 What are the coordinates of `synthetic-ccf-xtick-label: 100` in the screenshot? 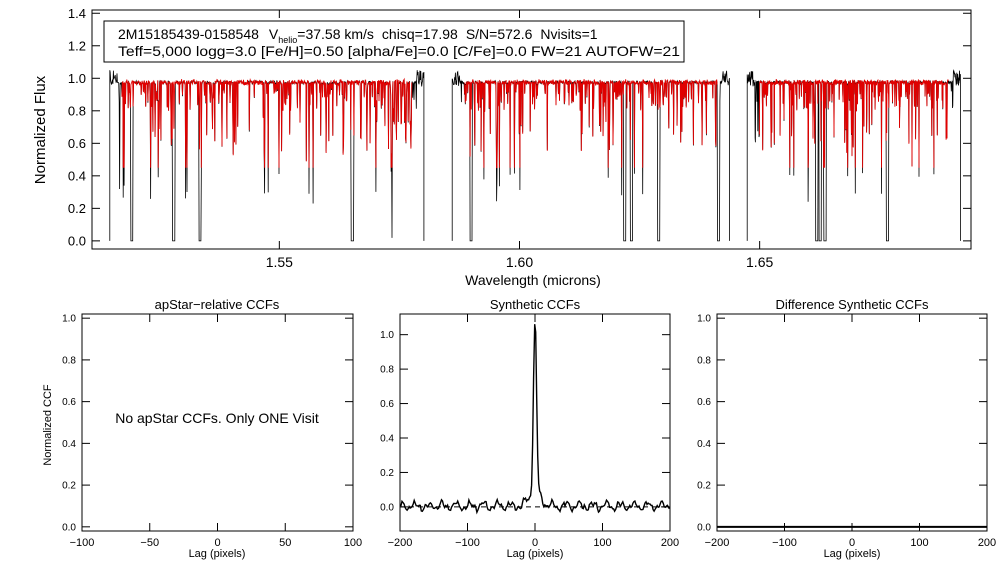 It's located at (602, 543).